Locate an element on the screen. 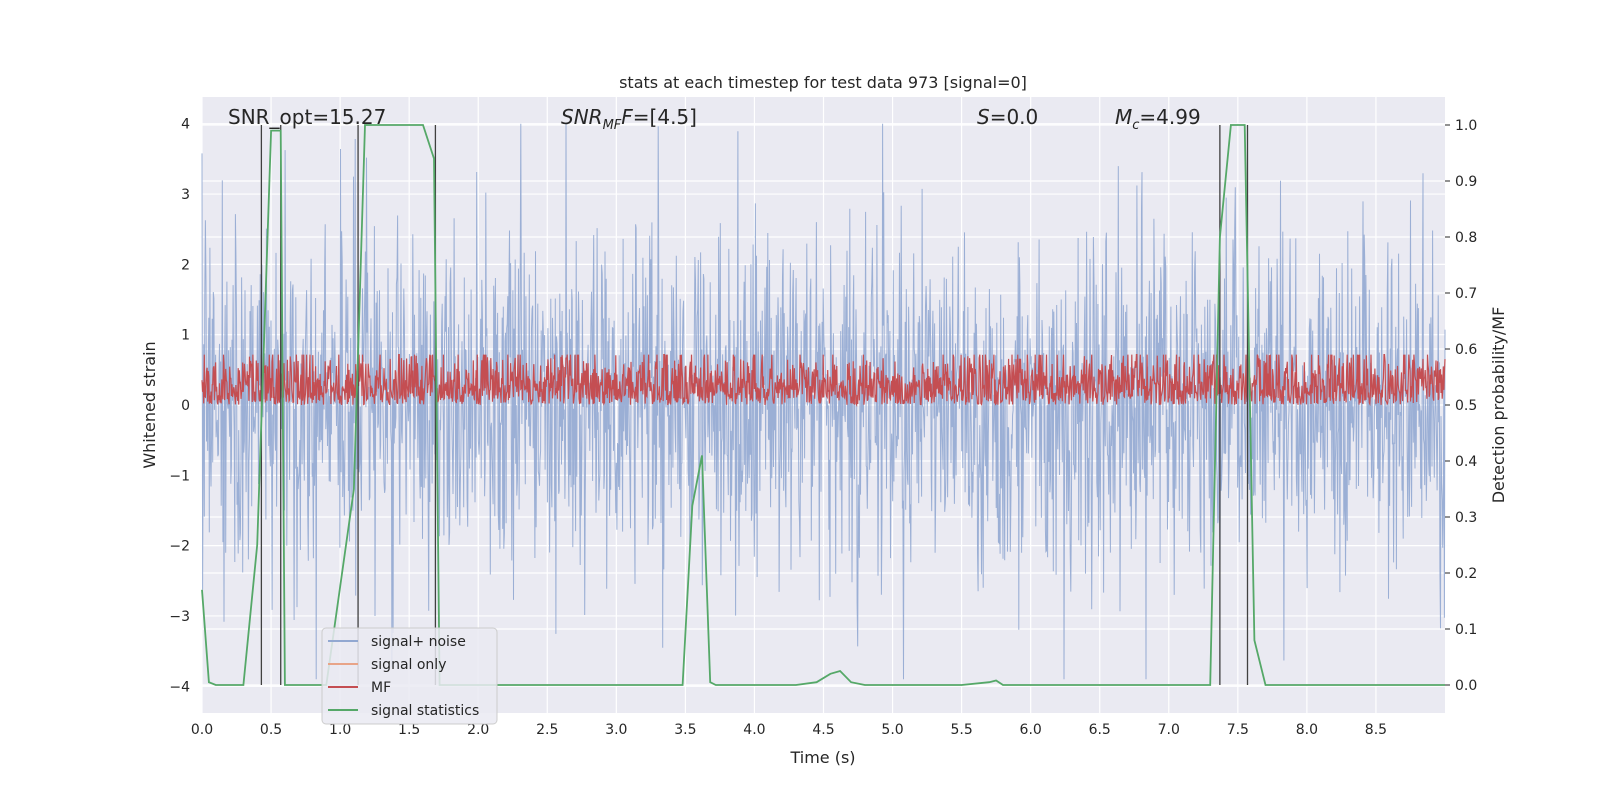 Image resolution: width=1600 pixels, height=800 pixels. y2-tick-label: 0.2 is located at coordinates (1466, 574).